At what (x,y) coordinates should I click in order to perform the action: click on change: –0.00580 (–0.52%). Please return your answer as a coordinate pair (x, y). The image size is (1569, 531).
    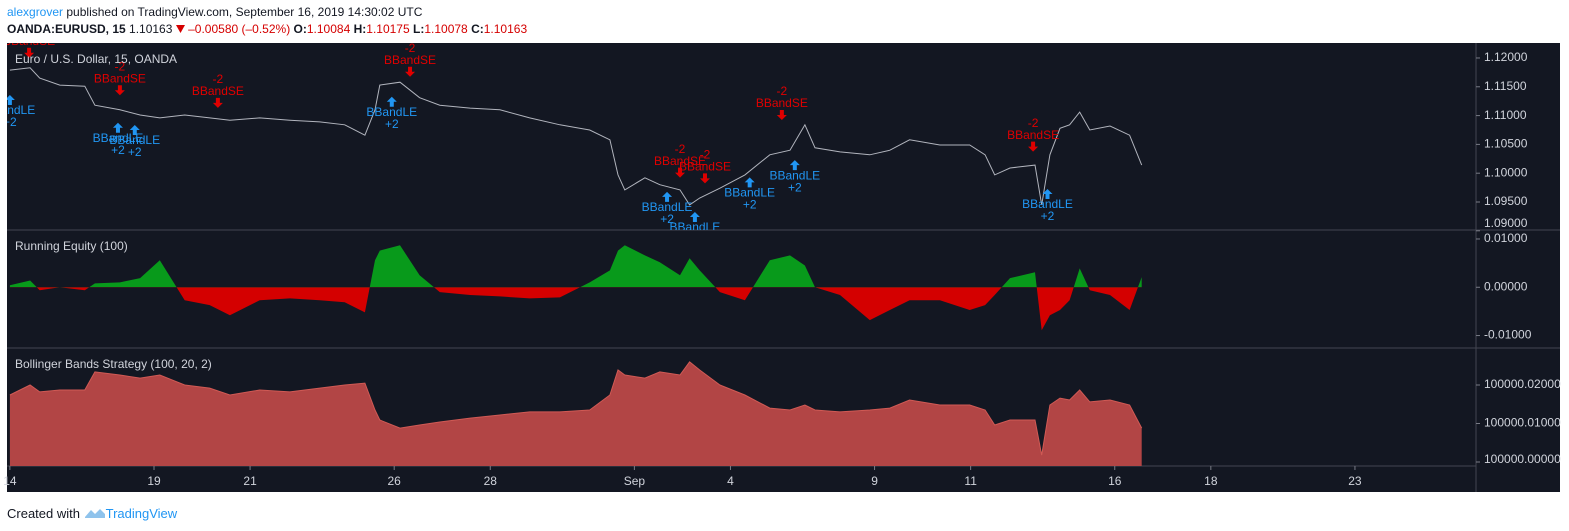
    Looking at the image, I should click on (239, 29).